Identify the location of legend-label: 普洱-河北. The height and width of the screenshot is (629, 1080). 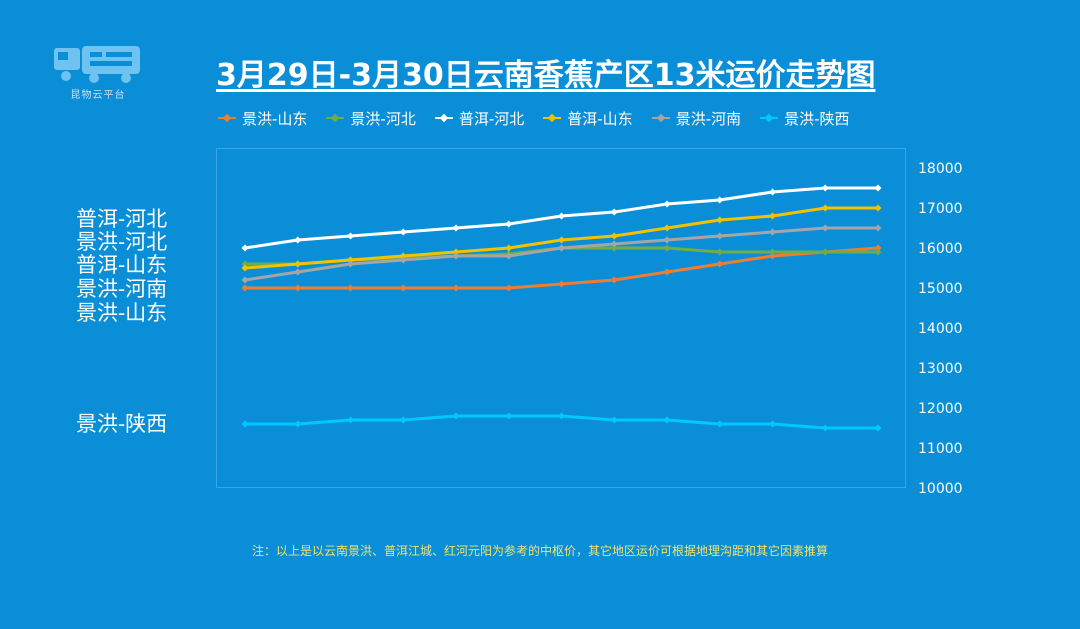
(491, 118).